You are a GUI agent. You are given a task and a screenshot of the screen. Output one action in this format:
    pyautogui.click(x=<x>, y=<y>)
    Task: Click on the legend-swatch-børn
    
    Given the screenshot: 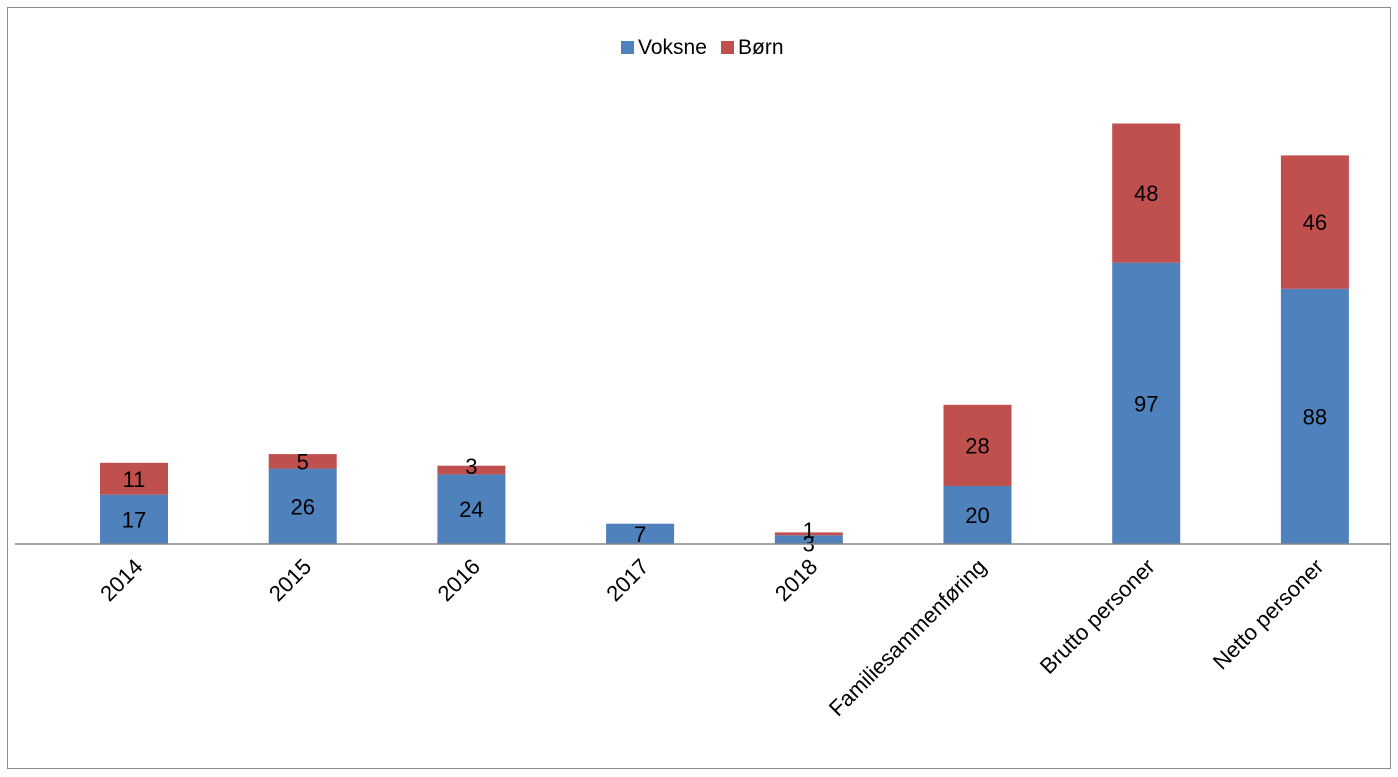 What is the action you would take?
    pyautogui.click(x=727, y=47)
    